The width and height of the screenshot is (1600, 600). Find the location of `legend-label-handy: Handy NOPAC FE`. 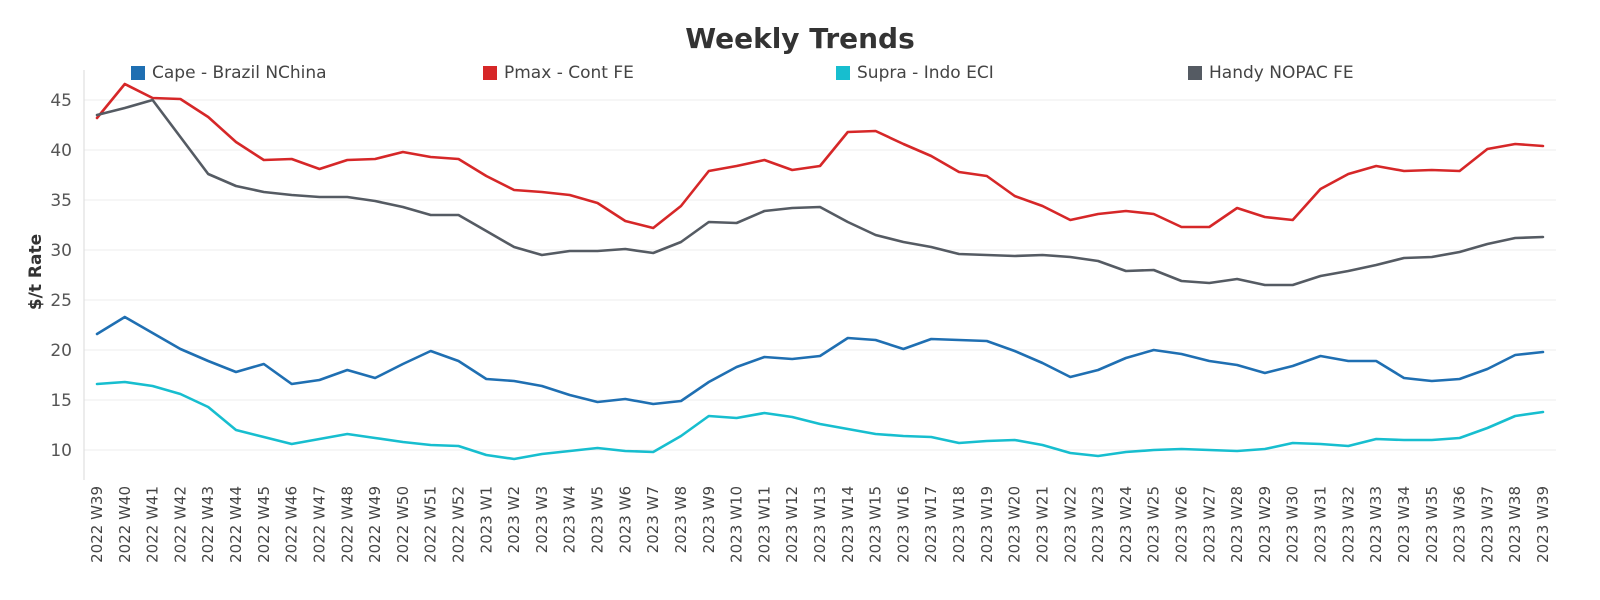

legend-label-handy: Handy NOPAC FE is located at coordinates (1281, 73).